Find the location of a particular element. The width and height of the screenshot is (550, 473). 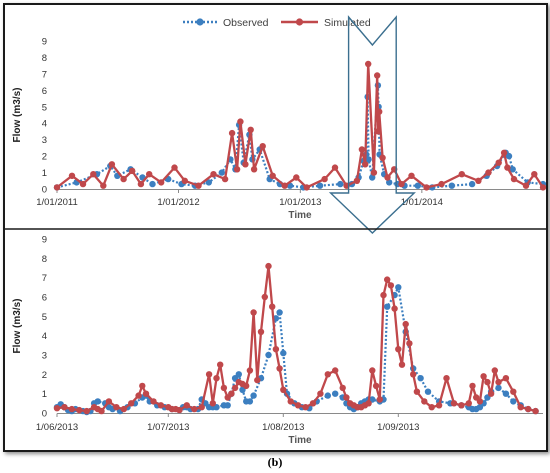

y-tick-label: 2 is located at coordinates (44, 157).